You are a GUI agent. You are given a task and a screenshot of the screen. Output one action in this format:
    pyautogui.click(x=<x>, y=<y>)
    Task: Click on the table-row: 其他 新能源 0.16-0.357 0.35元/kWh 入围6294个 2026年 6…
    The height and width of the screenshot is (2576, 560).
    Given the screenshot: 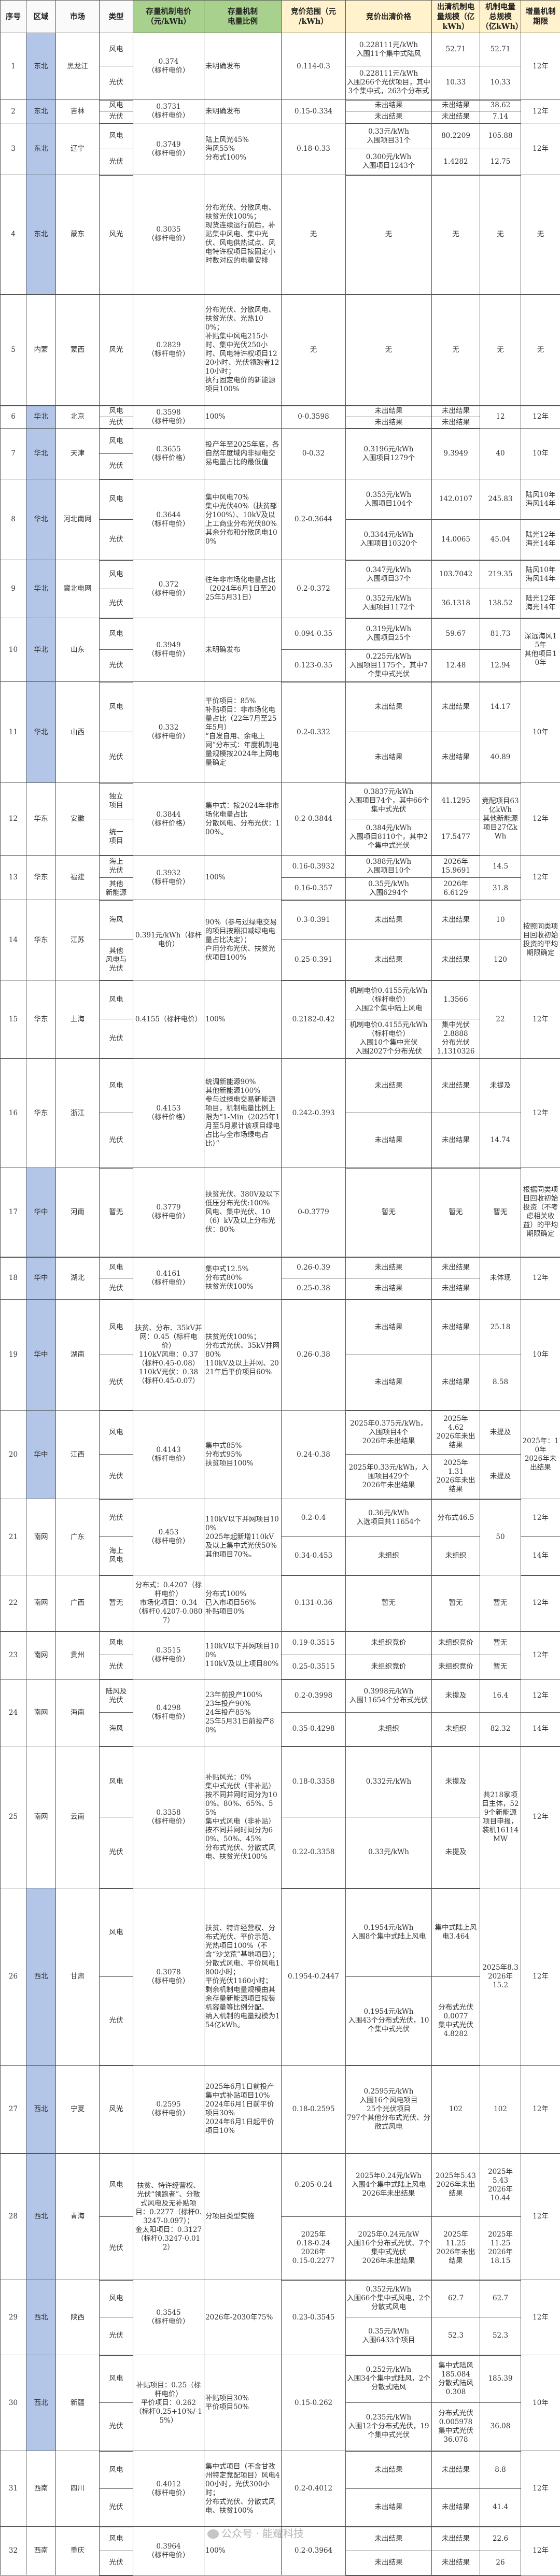 What is the action you would take?
    pyautogui.click(x=280, y=889)
    